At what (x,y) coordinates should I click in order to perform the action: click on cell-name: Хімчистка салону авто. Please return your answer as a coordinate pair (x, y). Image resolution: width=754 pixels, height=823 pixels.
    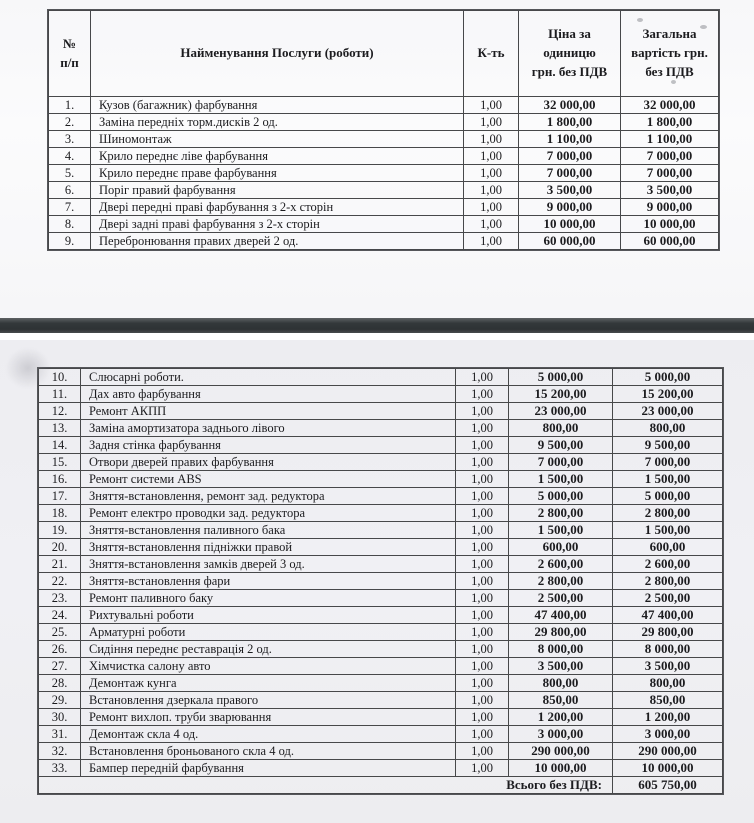
    Looking at the image, I should click on (268, 666).